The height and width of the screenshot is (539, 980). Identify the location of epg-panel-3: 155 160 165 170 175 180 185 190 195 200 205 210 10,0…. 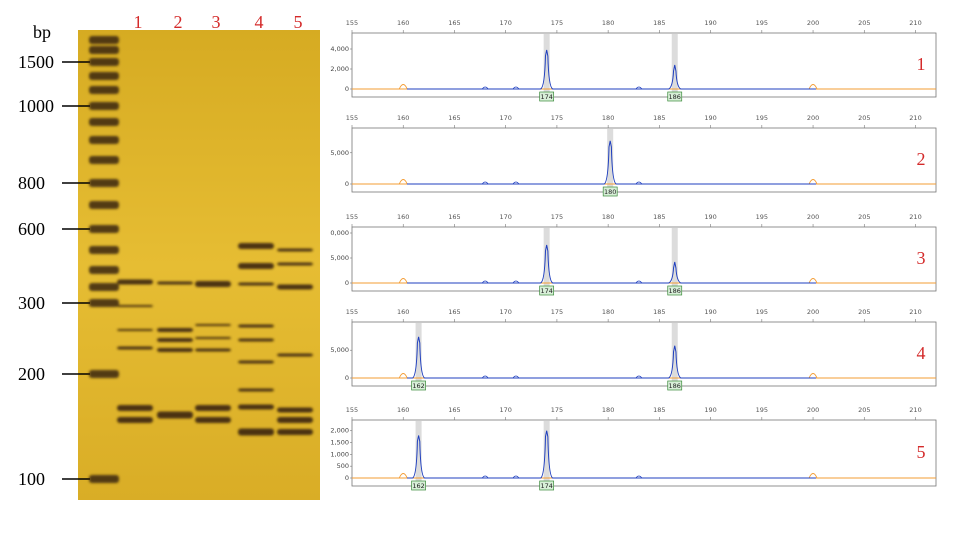
(631, 254).